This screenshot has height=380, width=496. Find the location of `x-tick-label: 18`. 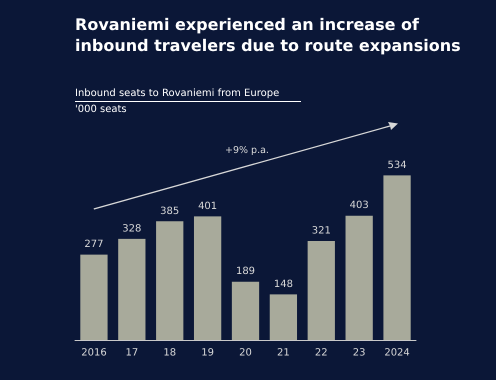

x-tick-label: 18 is located at coordinates (169, 353).